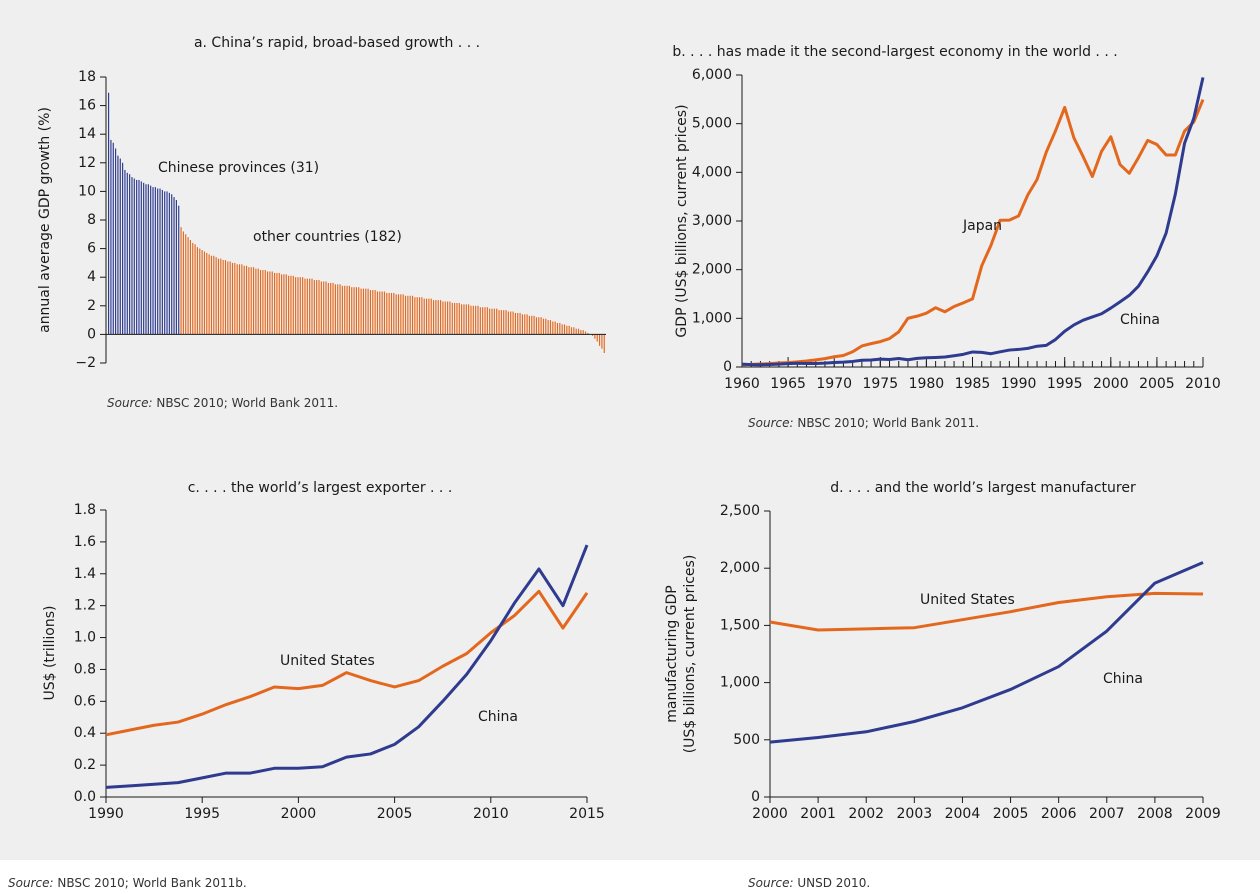 This screenshot has height=894, width=1260. Describe the element at coordinates (87, 134) in the screenshot. I see `y-tick-label: 14` at that location.